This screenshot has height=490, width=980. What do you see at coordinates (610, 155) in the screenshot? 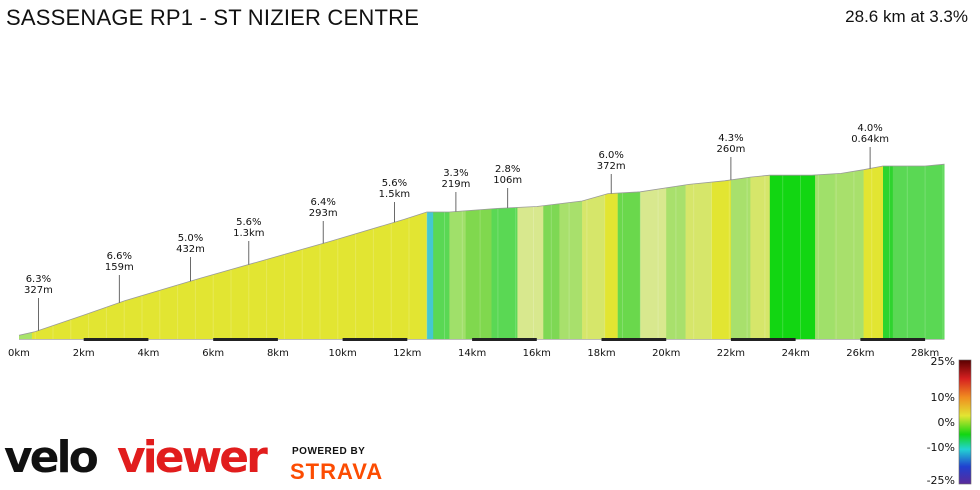
I see `annotation-grade: 6.0%` at bounding box center [610, 155].